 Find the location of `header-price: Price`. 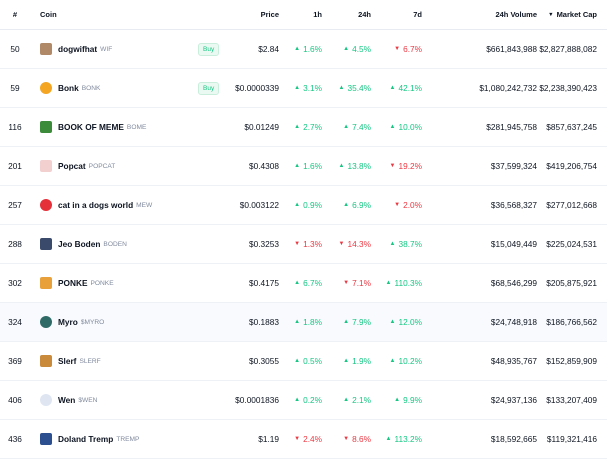

header-price: Price is located at coordinates (269, 14).